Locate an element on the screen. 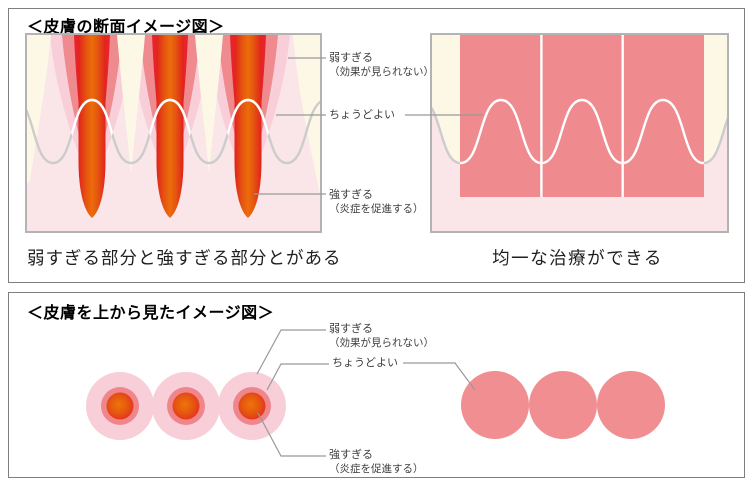 This screenshot has width=753, height=486. uniform-treatment-area is located at coordinates (582, 116).